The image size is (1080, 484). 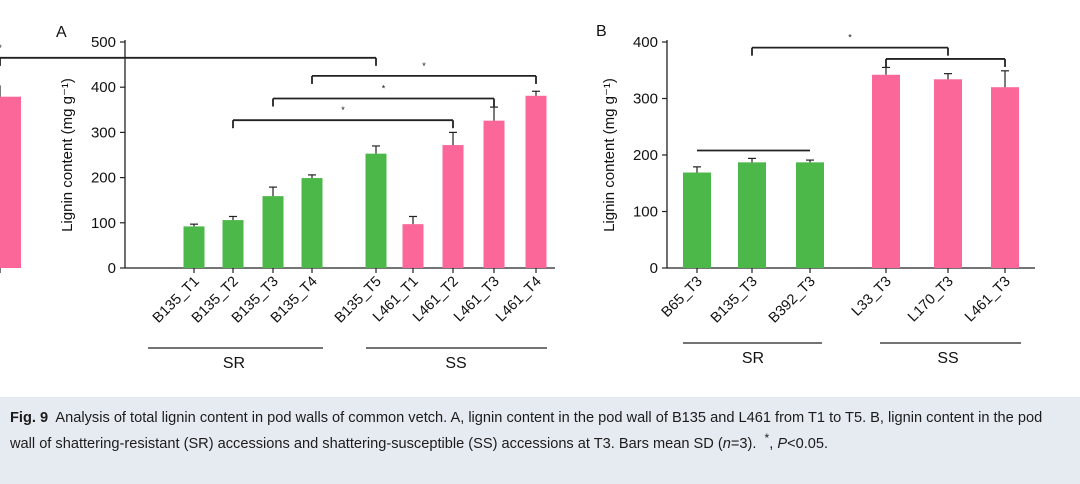 What do you see at coordinates (988, 300) in the screenshot?
I see `panel-b-category-label: L461_T3` at bounding box center [988, 300].